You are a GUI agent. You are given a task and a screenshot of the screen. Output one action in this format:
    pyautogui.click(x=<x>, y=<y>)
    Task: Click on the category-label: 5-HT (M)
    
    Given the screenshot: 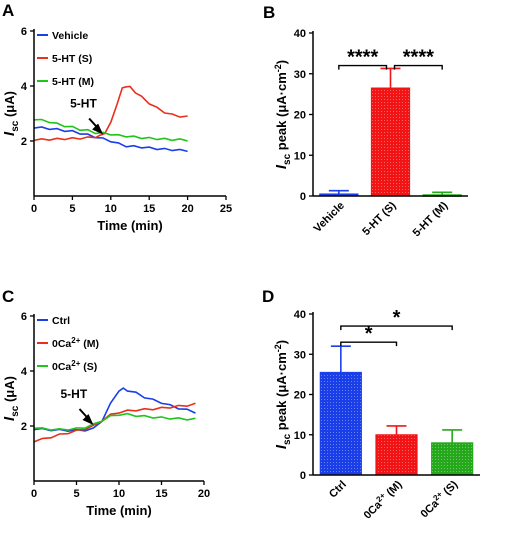 What is the action you would take?
    pyautogui.click(x=431, y=219)
    